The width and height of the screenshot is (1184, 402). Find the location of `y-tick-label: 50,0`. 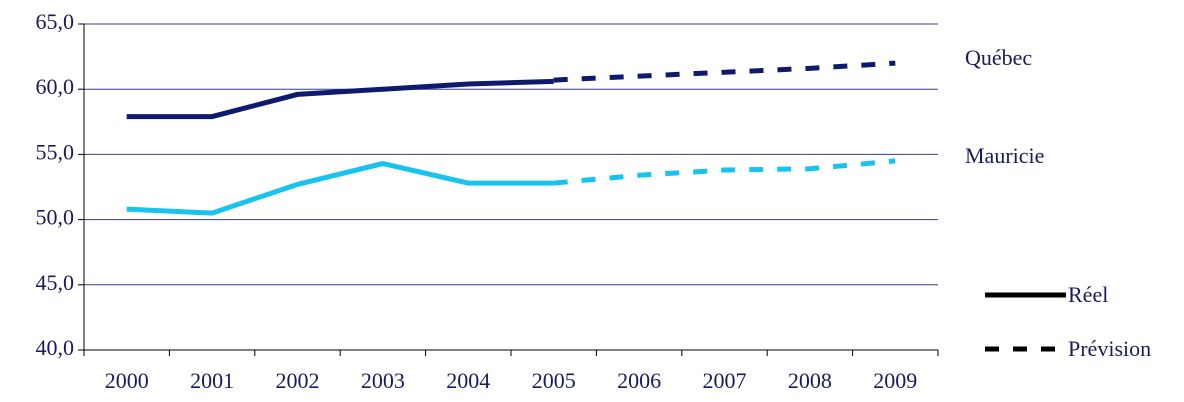

y-tick-label: 50,0 is located at coordinates (55, 217).